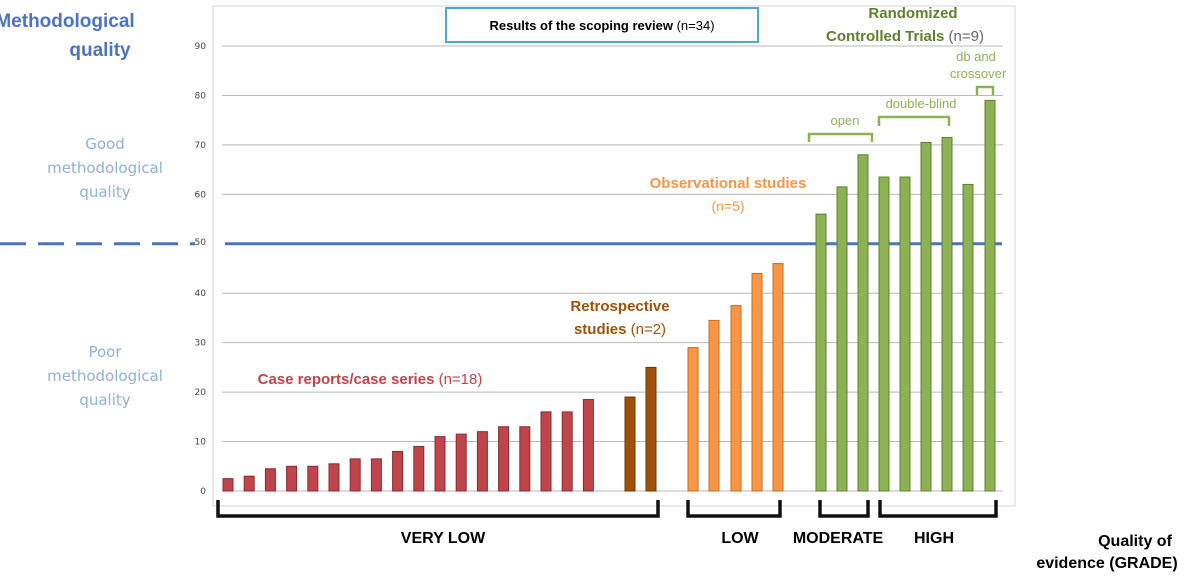  I want to click on double-blind-label: double-blind, so click(921, 103).